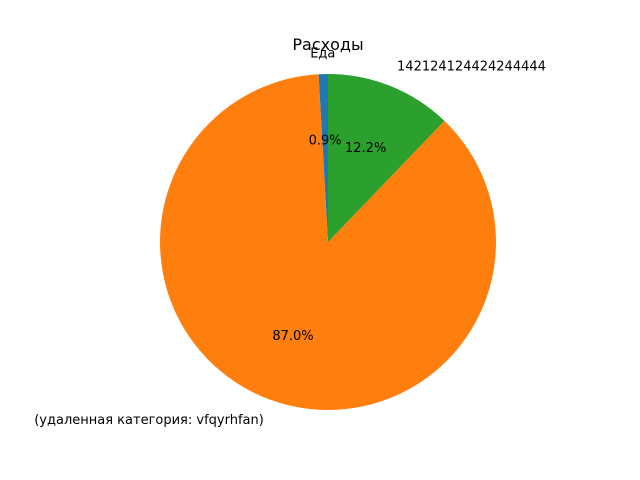 The width and height of the screenshot is (640, 480). What do you see at coordinates (322, 53) in the screenshot?
I see `slice-category-label: Еда` at bounding box center [322, 53].